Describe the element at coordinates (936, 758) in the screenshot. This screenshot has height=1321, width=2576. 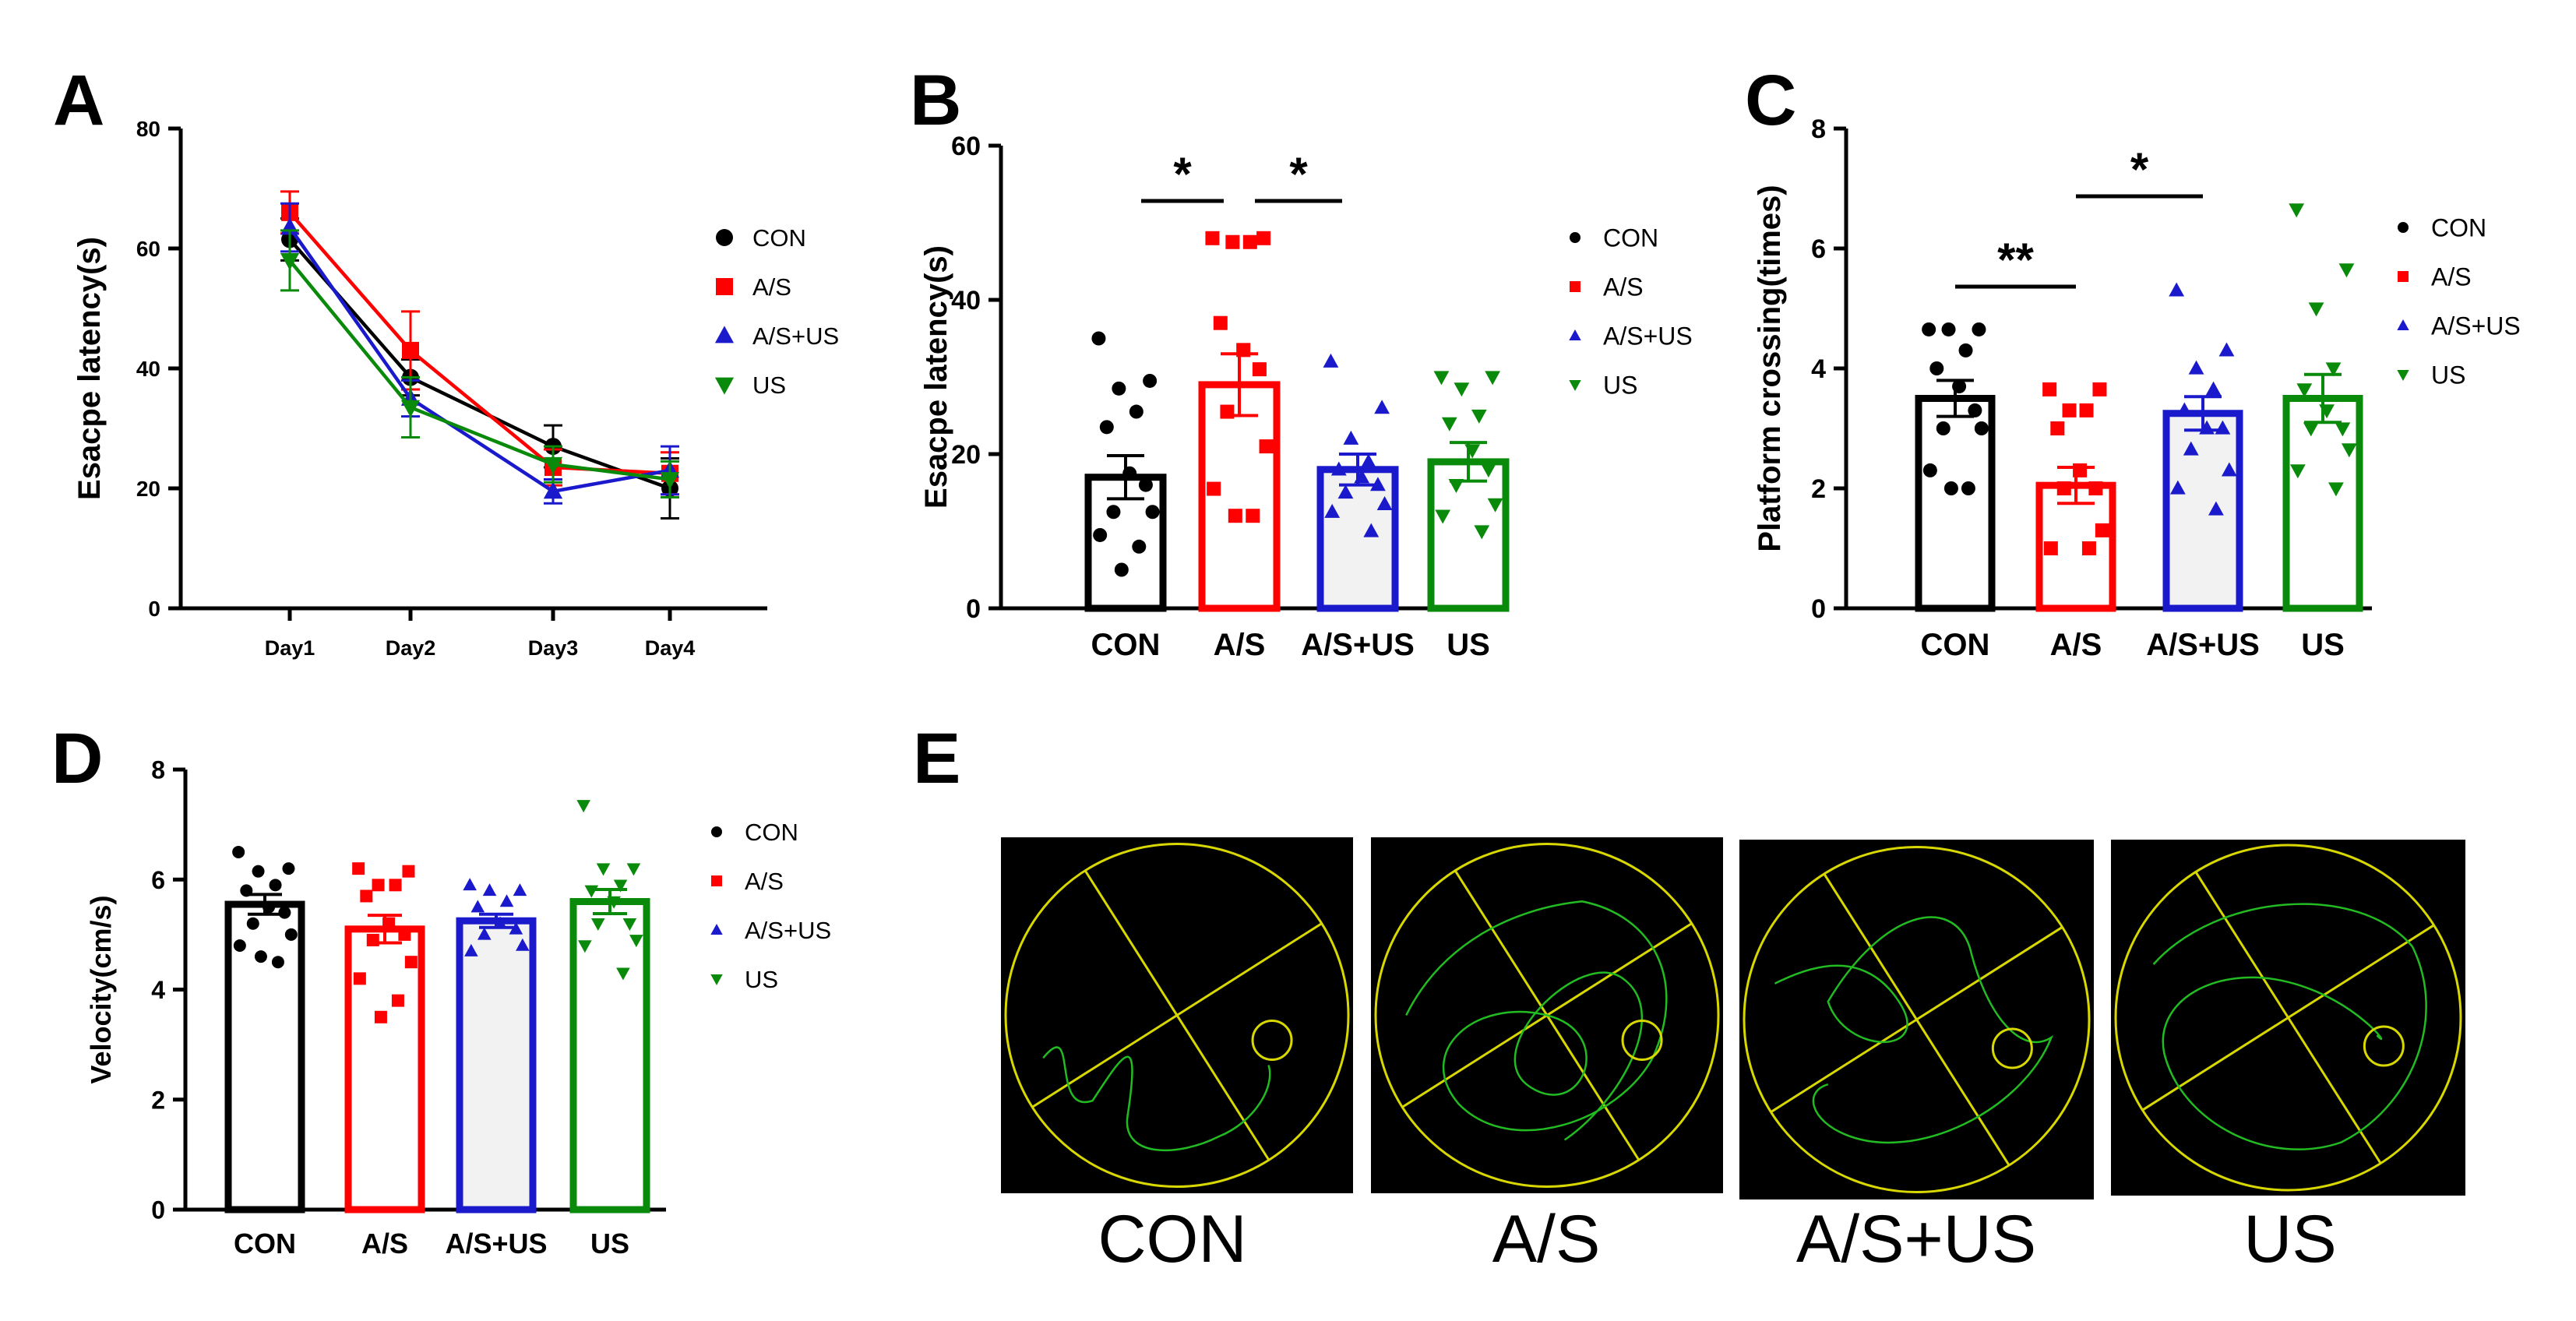
I see `panel-label-e: E` at that location.